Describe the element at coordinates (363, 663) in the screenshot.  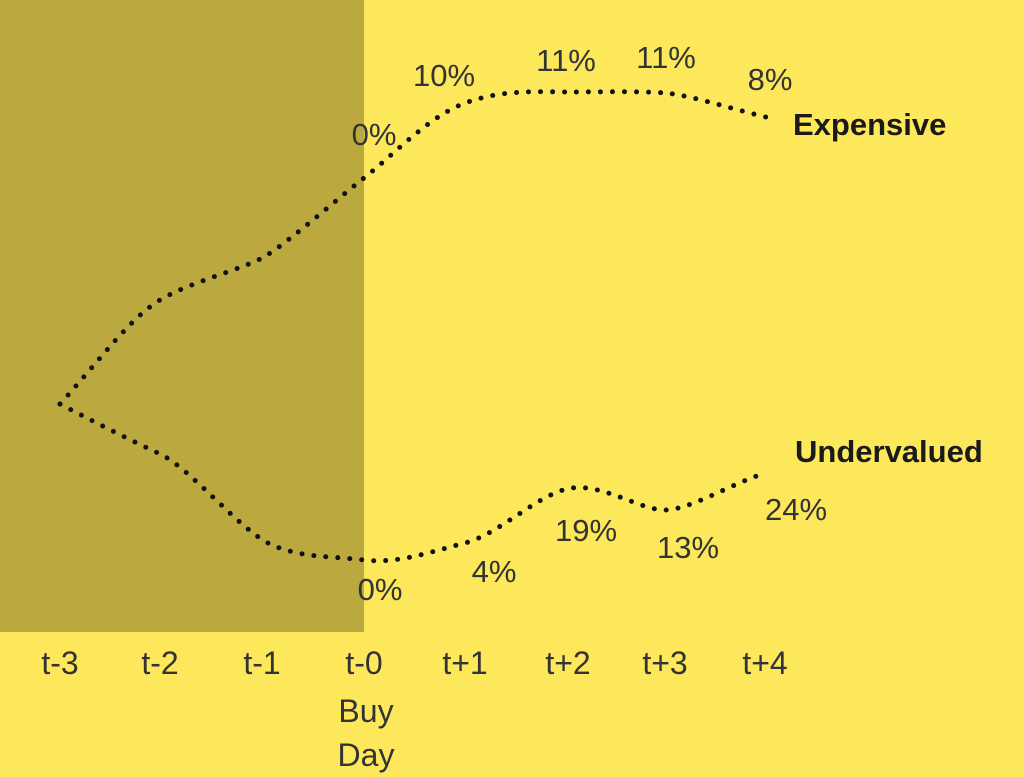
I see `x-tick-label: t-0` at that location.